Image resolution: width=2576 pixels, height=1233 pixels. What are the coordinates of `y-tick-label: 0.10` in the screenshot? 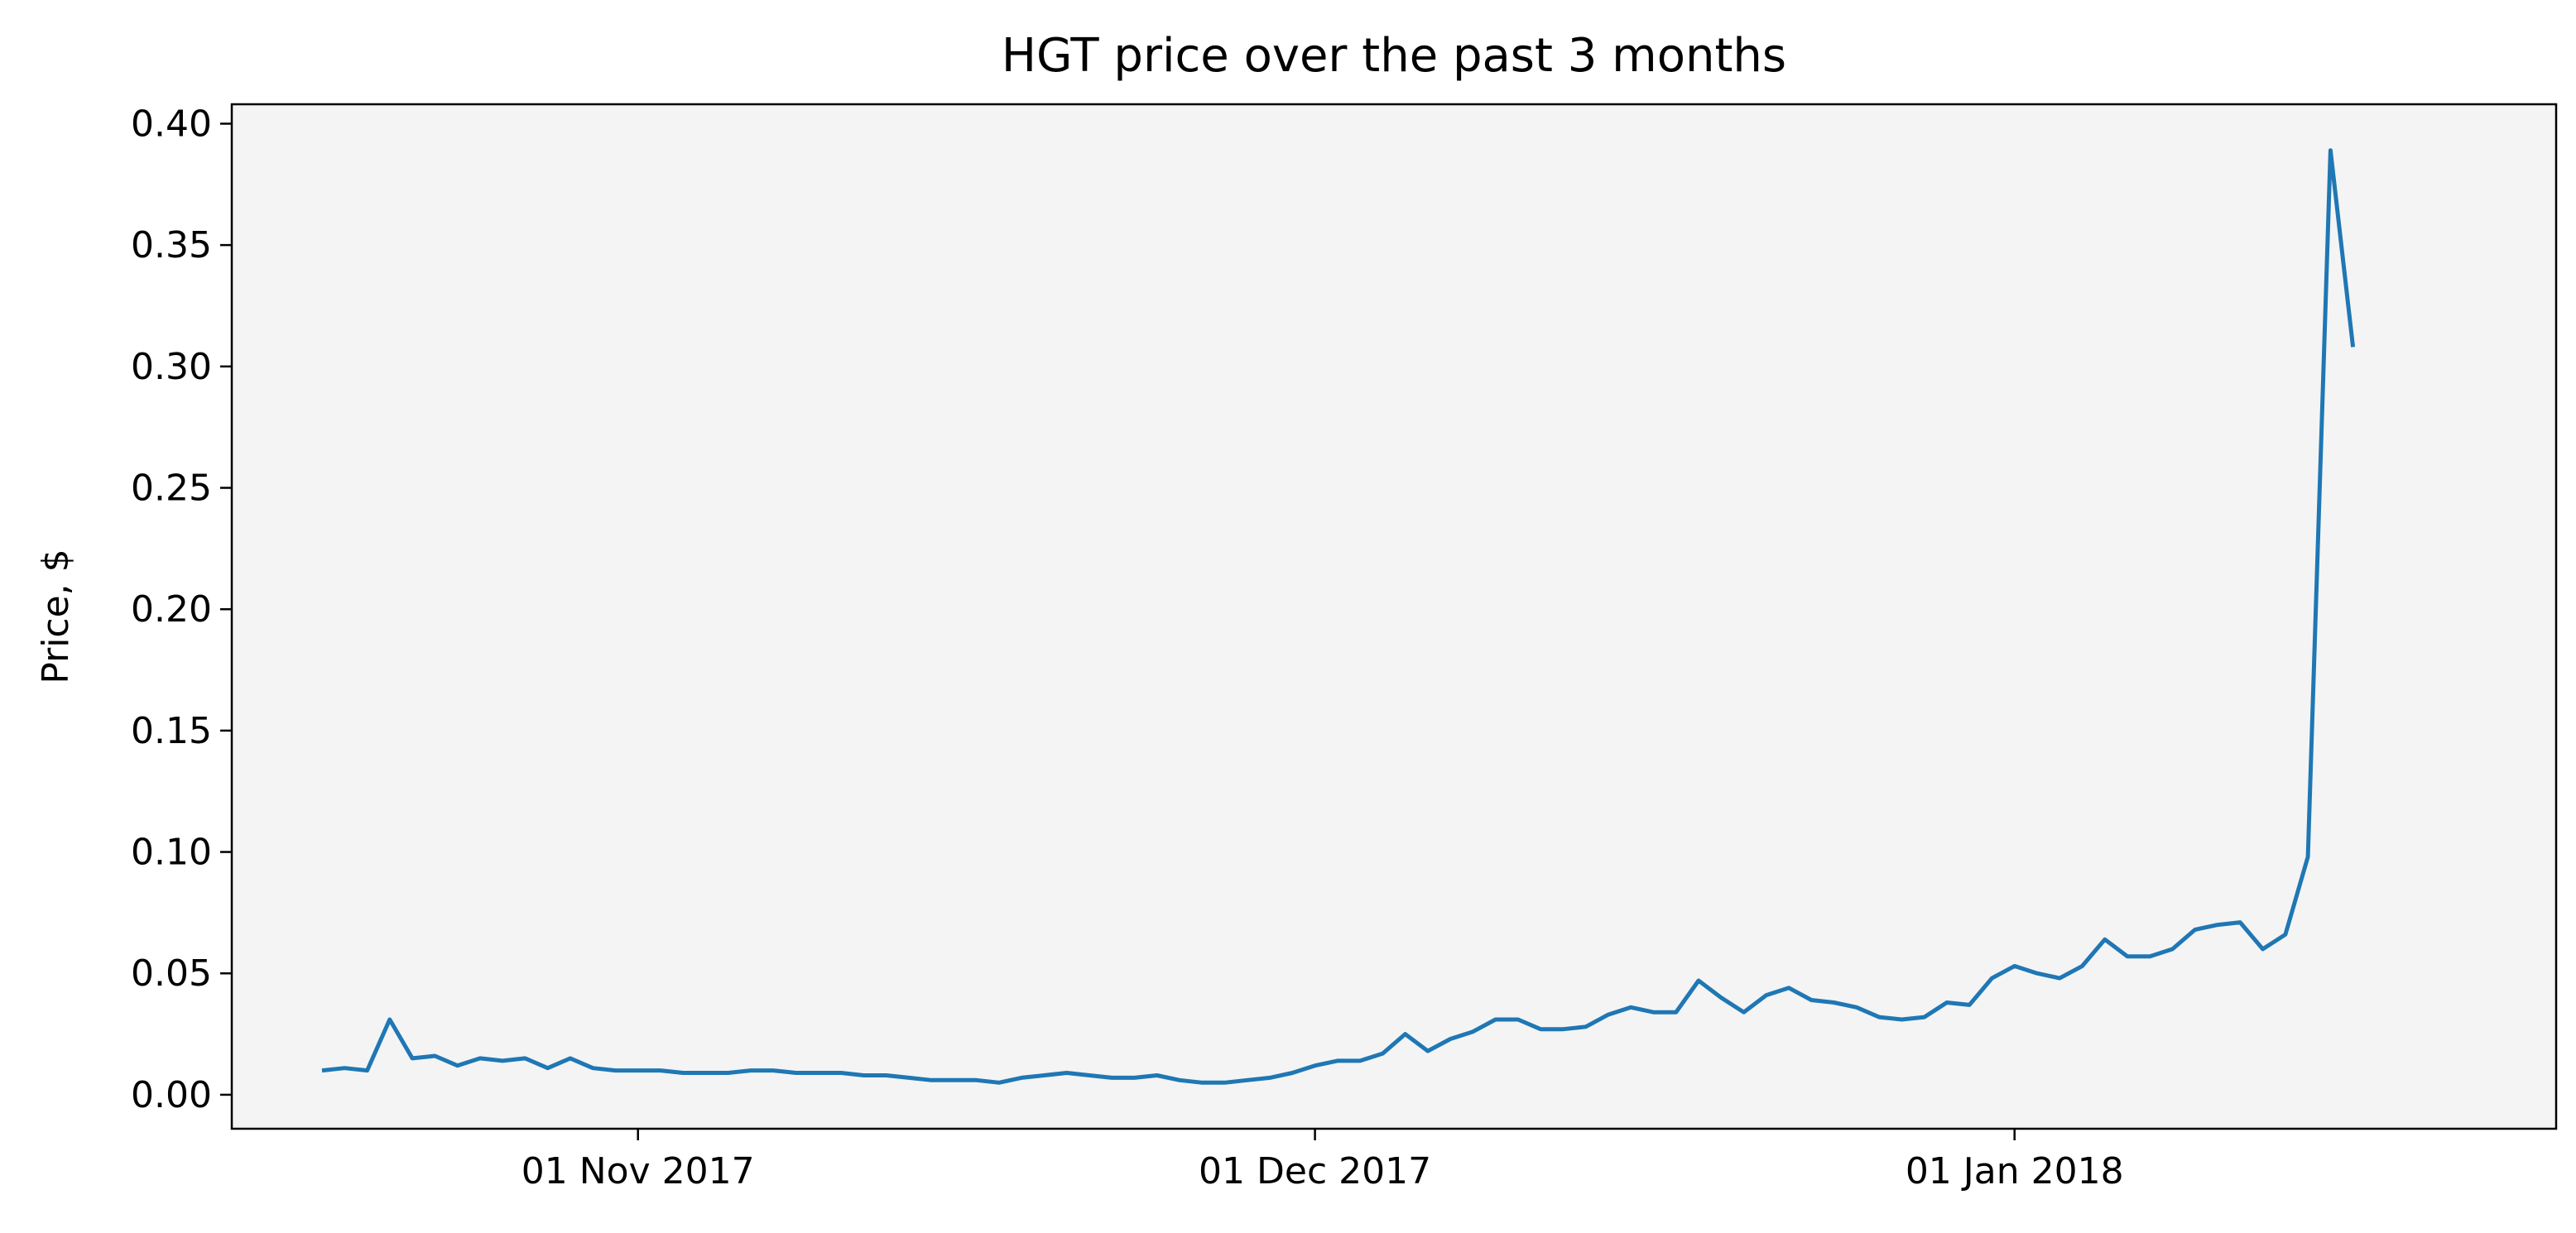 It's located at (171, 853).